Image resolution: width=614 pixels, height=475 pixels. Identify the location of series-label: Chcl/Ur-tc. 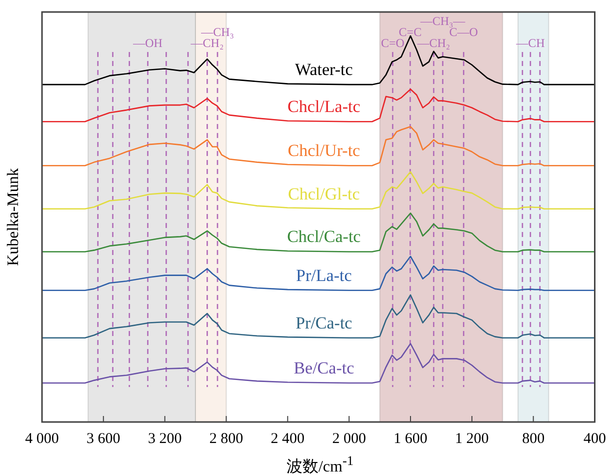
(324, 150).